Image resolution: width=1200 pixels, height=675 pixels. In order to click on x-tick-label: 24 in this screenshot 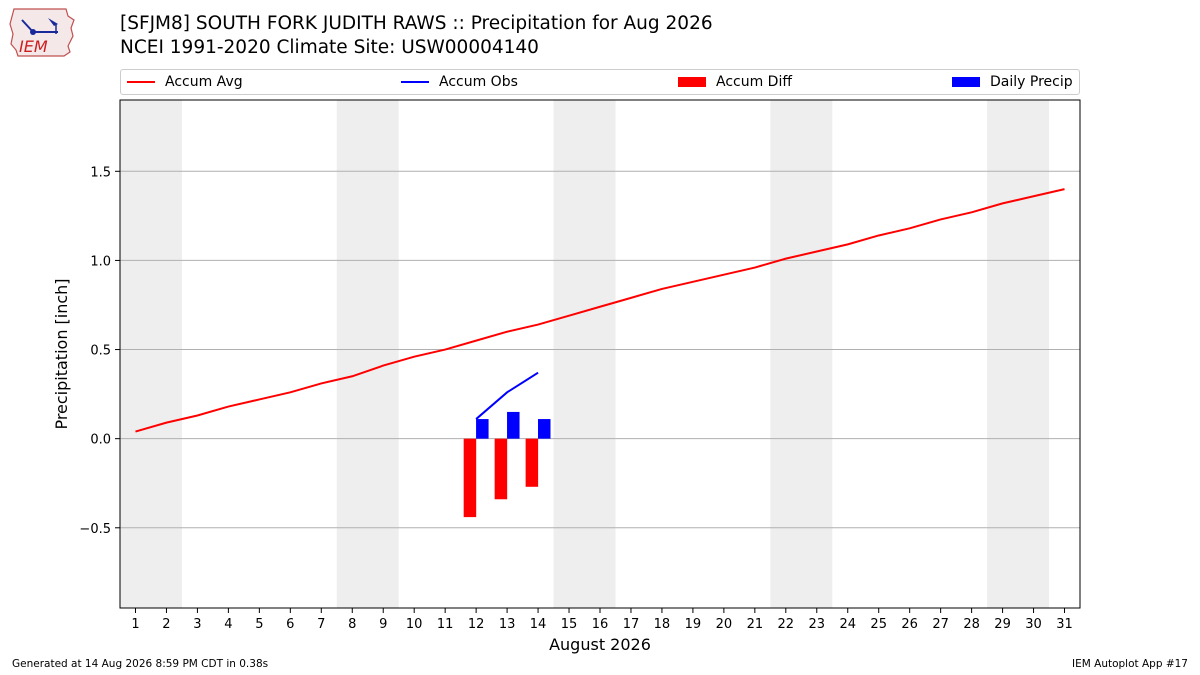, I will do `click(847, 624)`.